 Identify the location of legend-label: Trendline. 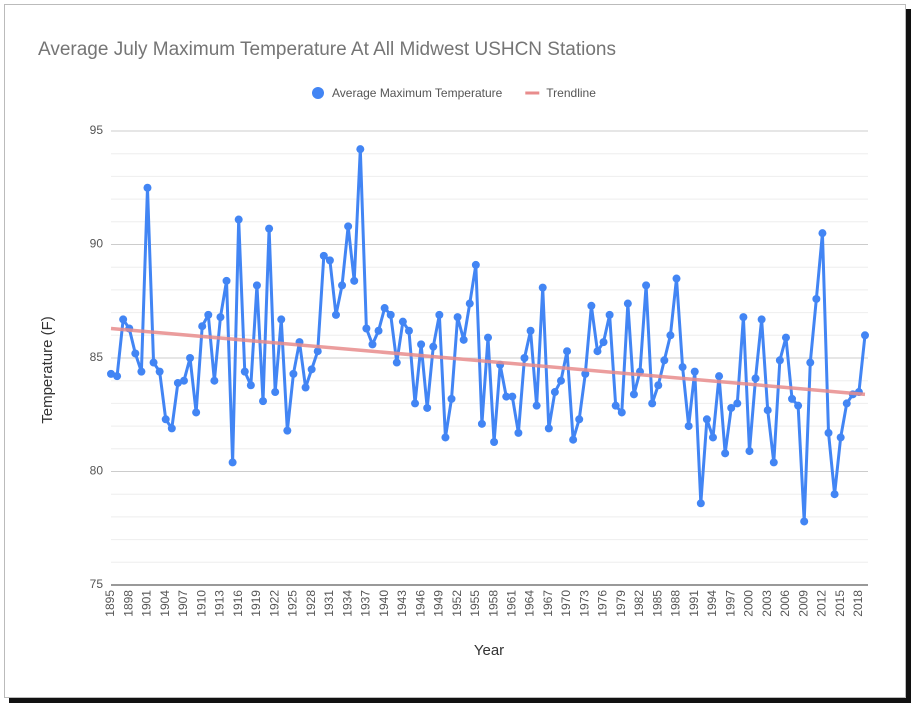
(571, 93).